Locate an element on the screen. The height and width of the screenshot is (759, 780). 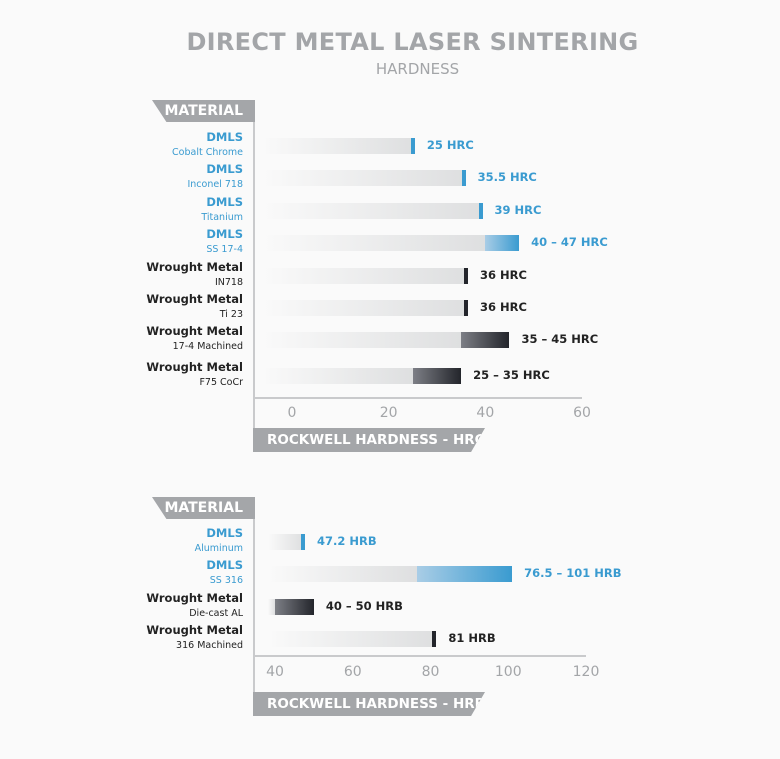
x-tick-label: 0 is located at coordinates (292, 413).